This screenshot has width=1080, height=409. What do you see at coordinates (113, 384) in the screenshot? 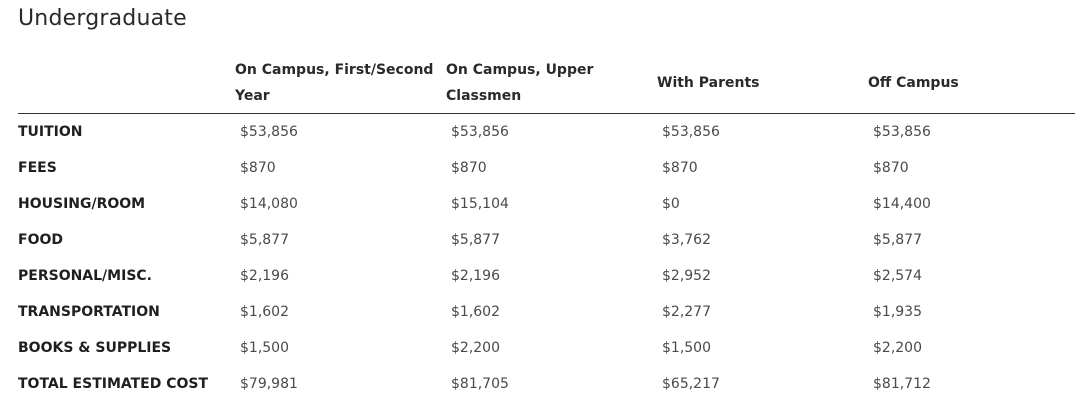
I see `row-label-total-estimated-cost: TOTAL ESTIMATED COST` at bounding box center [113, 384].